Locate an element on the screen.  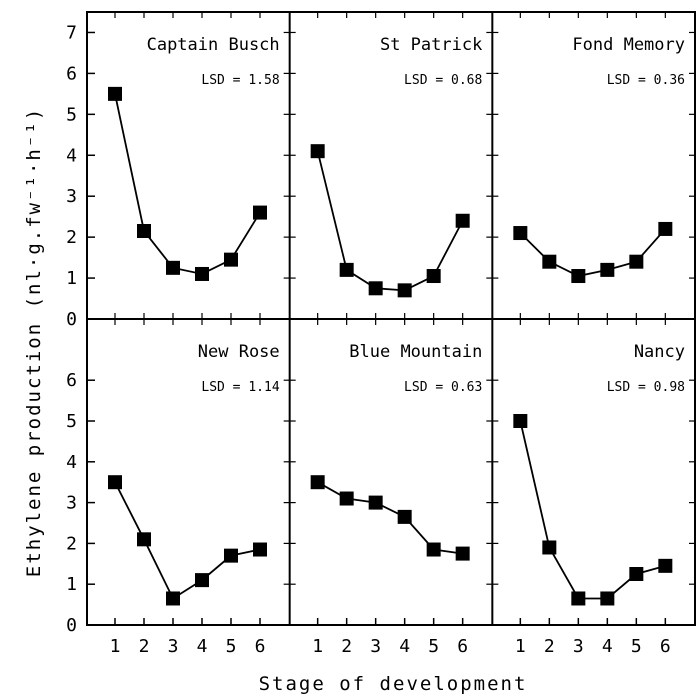
panel-title: Fond Memory is located at coordinates (628, 45).